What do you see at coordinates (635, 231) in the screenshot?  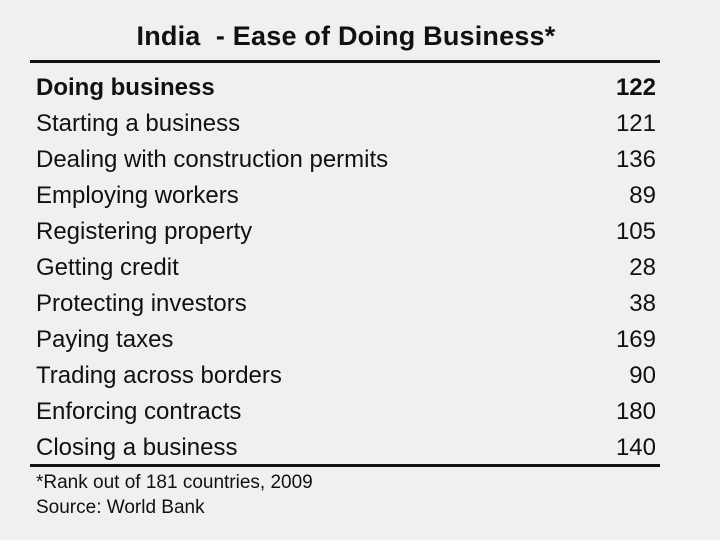 I see `row-value: 105` at bounding box center [635, 231].